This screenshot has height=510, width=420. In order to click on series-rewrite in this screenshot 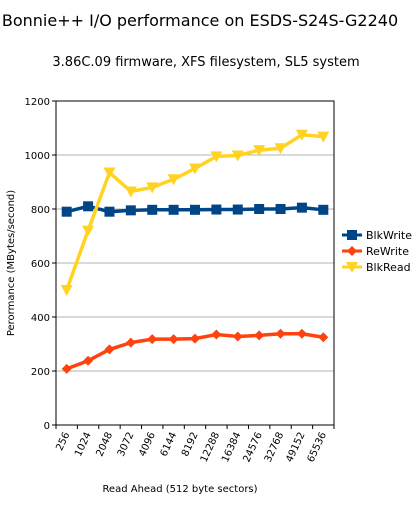, I will do `click(195, 351)`.